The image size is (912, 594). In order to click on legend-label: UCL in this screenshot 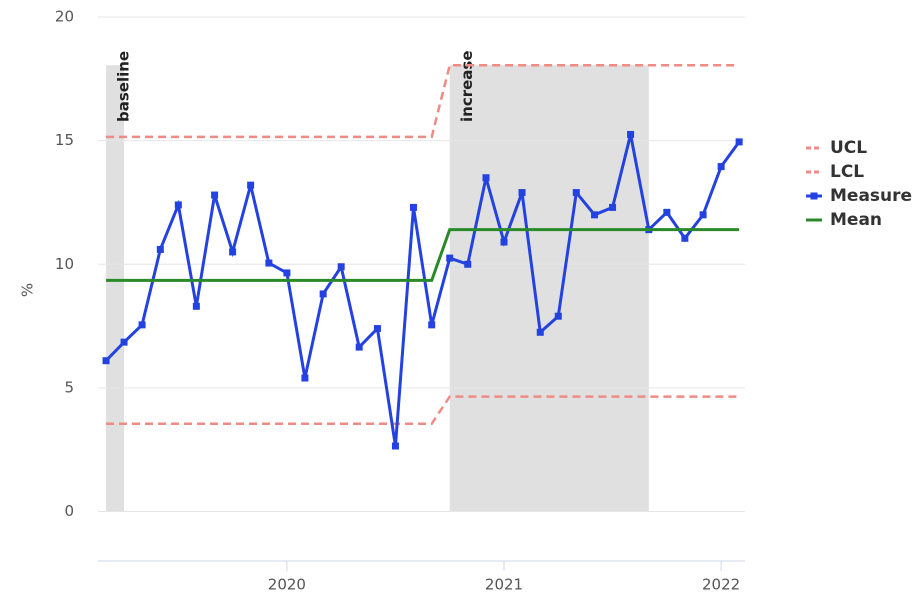, I will do `click(848, 148)`.